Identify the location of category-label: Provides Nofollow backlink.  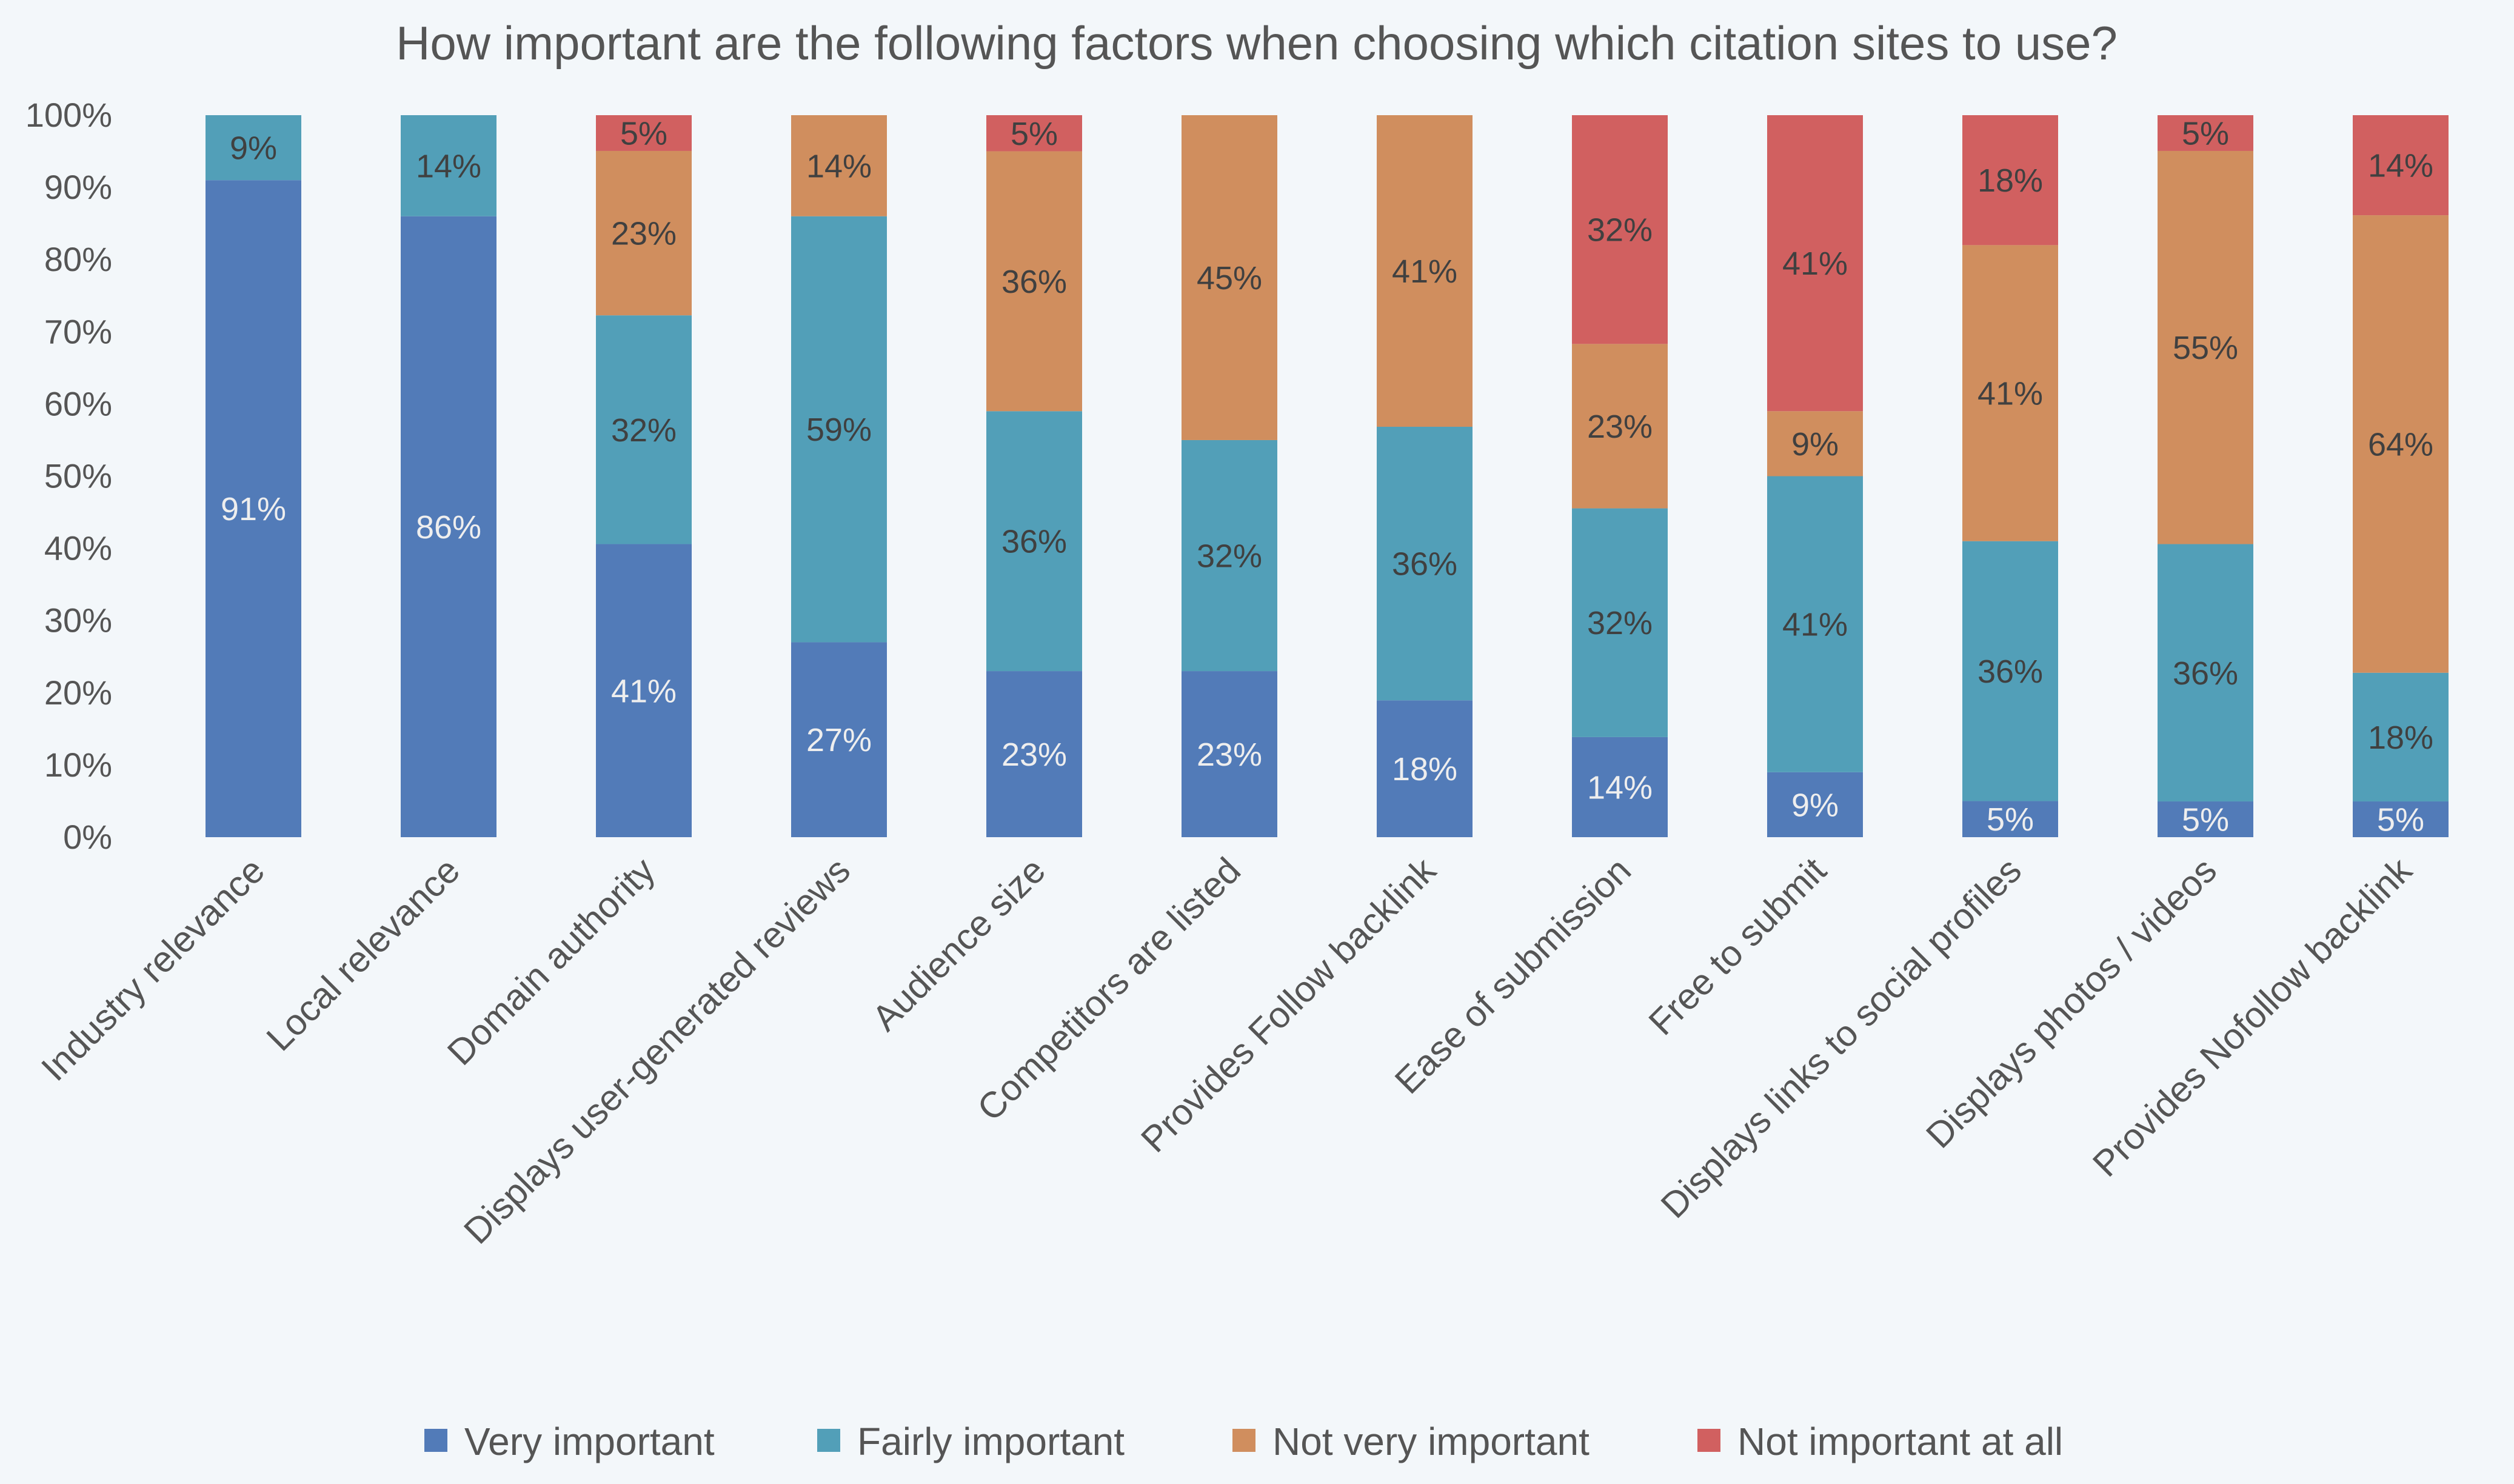
(2252, 1017).